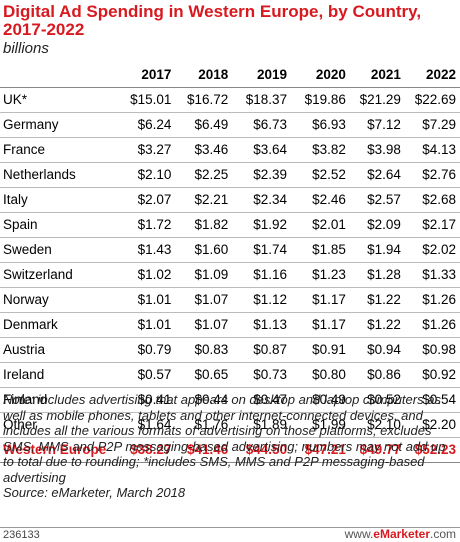 The image size is (460, 542). I want to click on source-text: Source: eMarketer, March 2018, so click(94, 492).